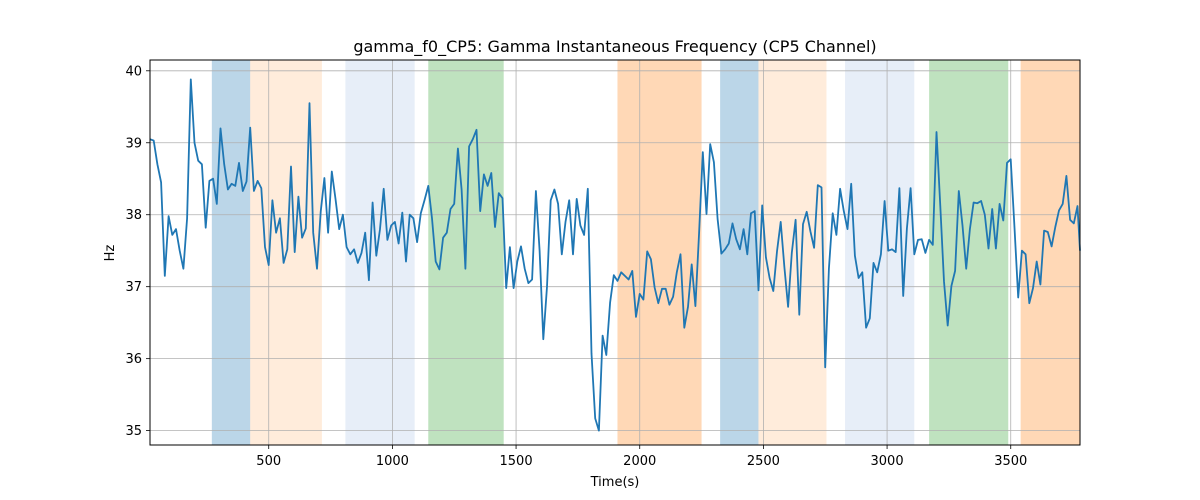 This screenshot has height=500, width=1200. I want to click on y-tick-label-37: 37, so click(133, 287).